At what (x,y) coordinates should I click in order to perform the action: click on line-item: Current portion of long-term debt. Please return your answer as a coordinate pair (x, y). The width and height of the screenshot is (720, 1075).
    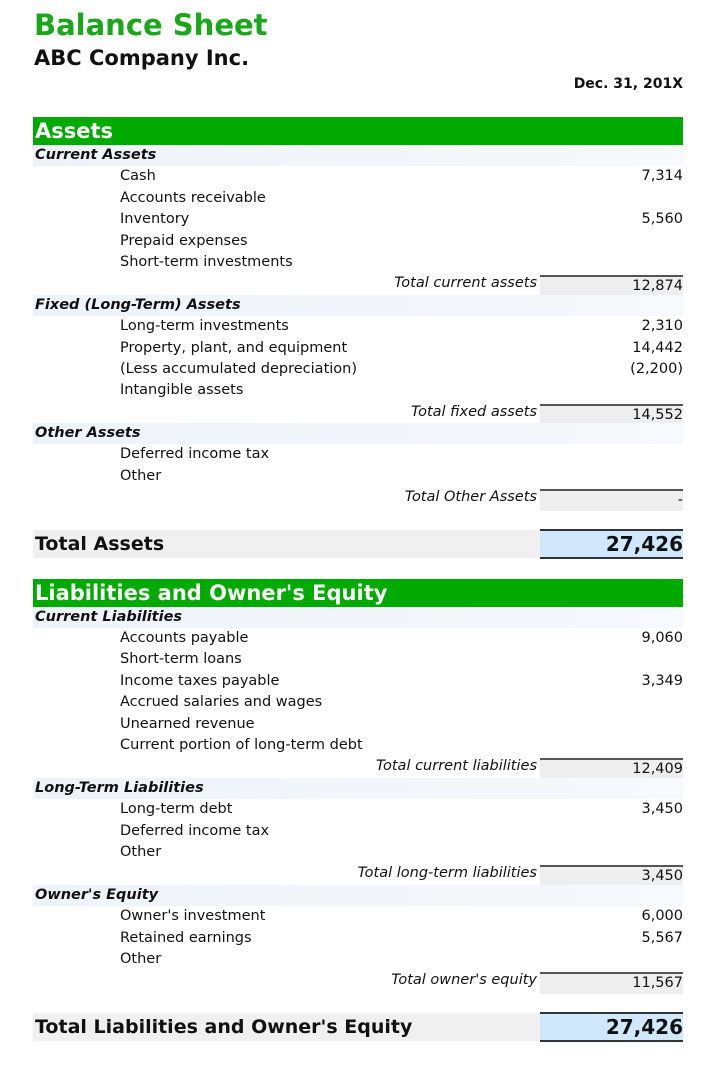
    Looking at the image, I should click on (358, 745).